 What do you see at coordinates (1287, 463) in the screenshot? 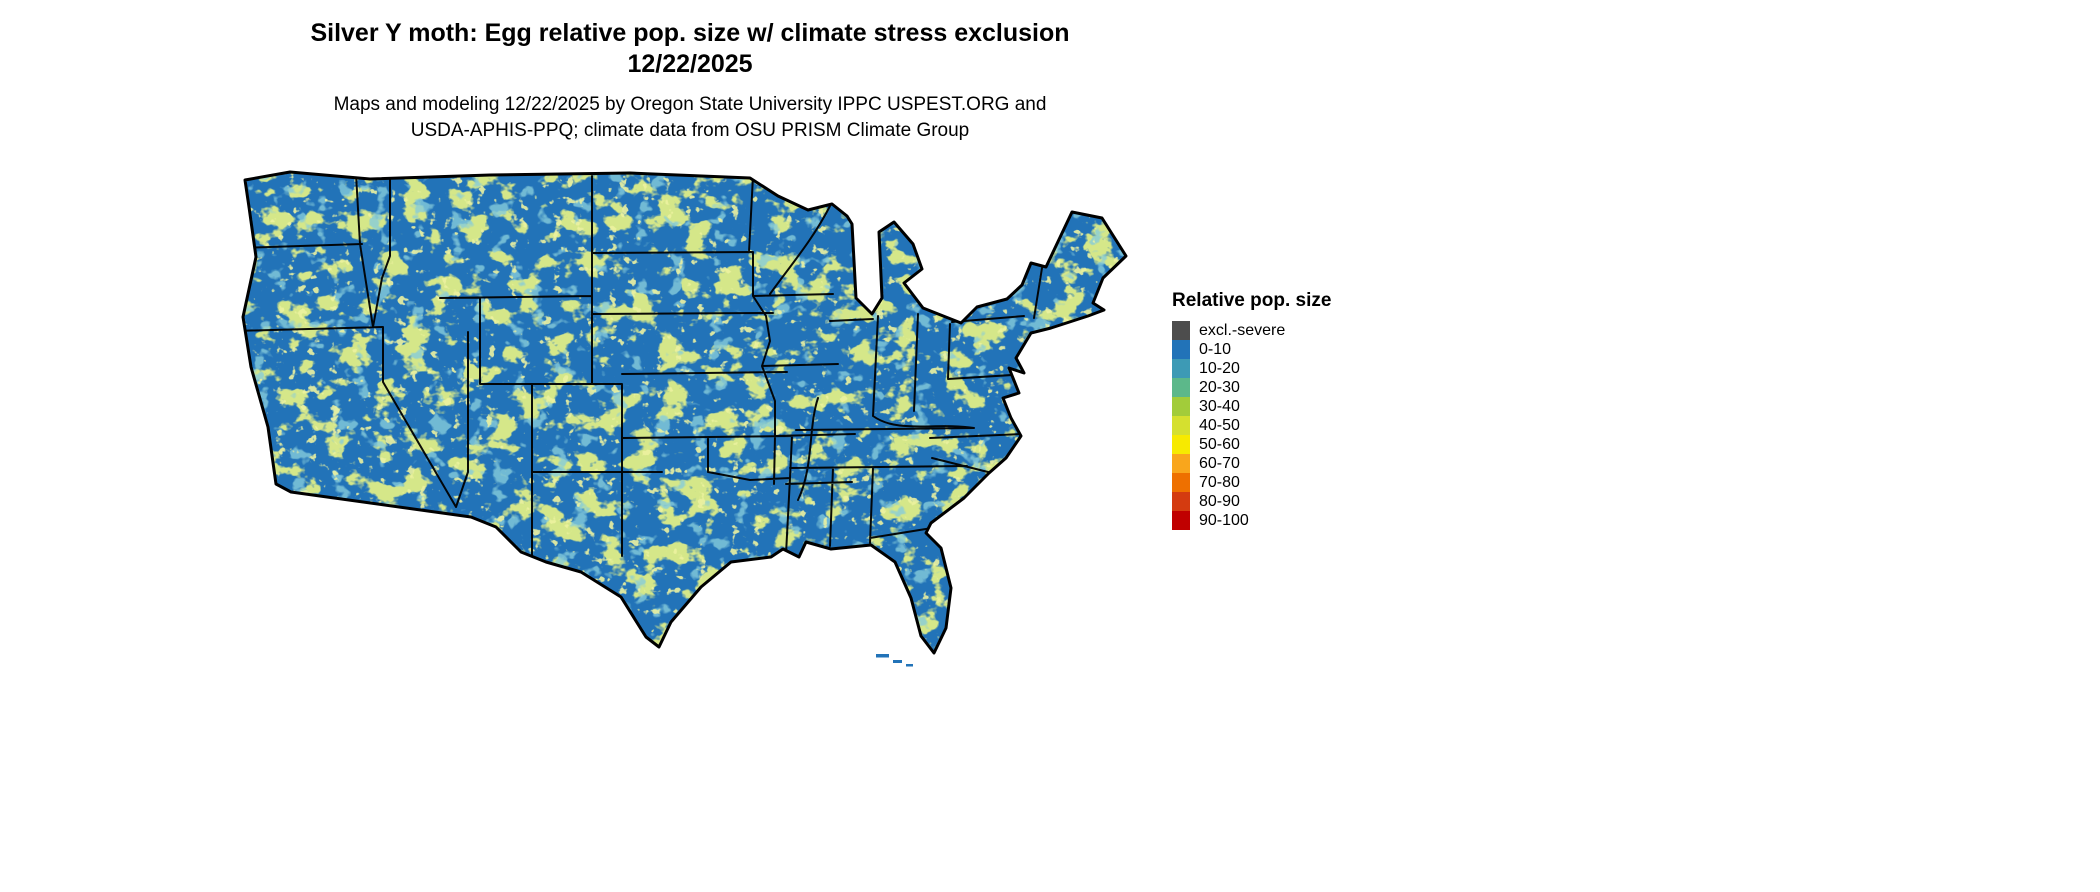
I see `legend-row: 60-70` at bounding box center [1287, 463].